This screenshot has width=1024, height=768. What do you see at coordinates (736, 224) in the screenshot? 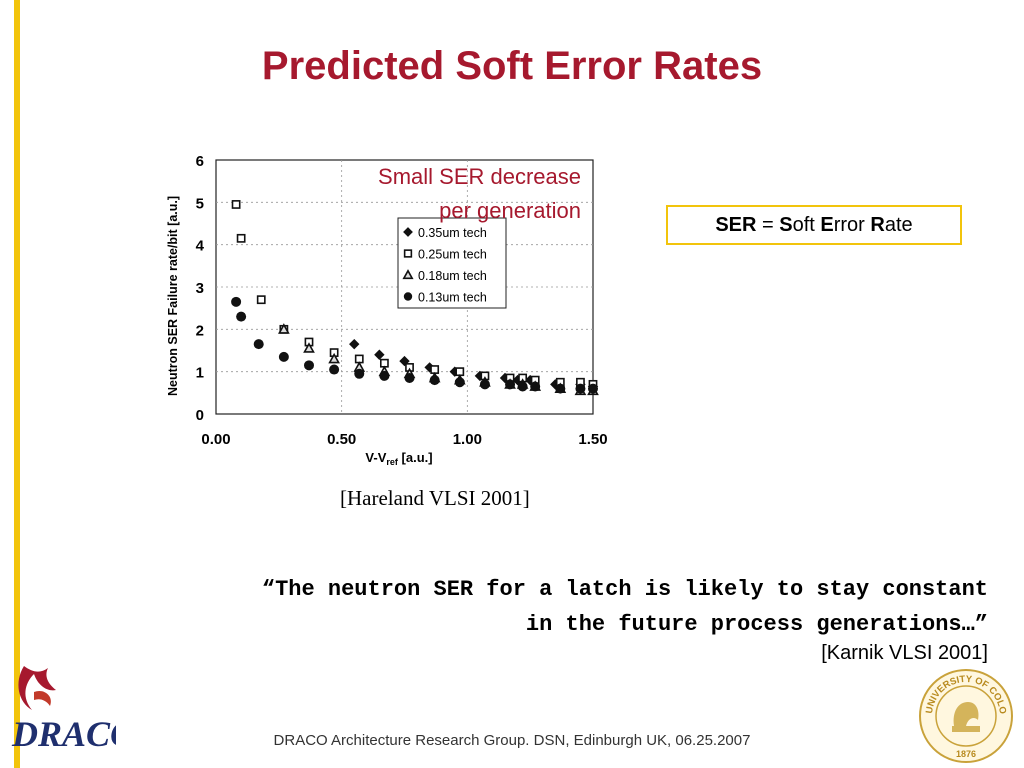
I see `def-abbr: SER` at bounding box center [736, 224].